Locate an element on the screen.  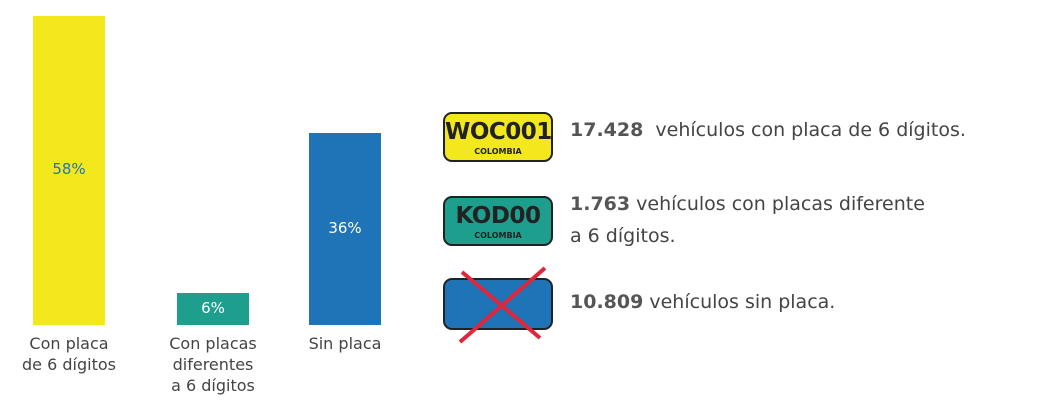
note: 17.428 vehículos con placa de 6 dígitos. is located at coordinates (768, 130).